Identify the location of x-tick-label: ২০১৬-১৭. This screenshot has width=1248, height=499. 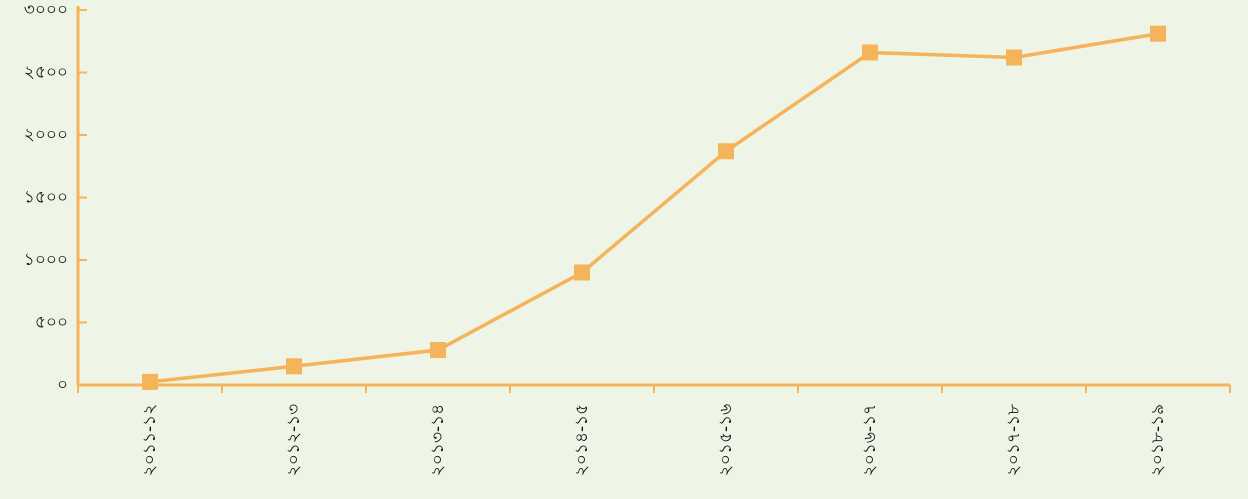
(870, 440).